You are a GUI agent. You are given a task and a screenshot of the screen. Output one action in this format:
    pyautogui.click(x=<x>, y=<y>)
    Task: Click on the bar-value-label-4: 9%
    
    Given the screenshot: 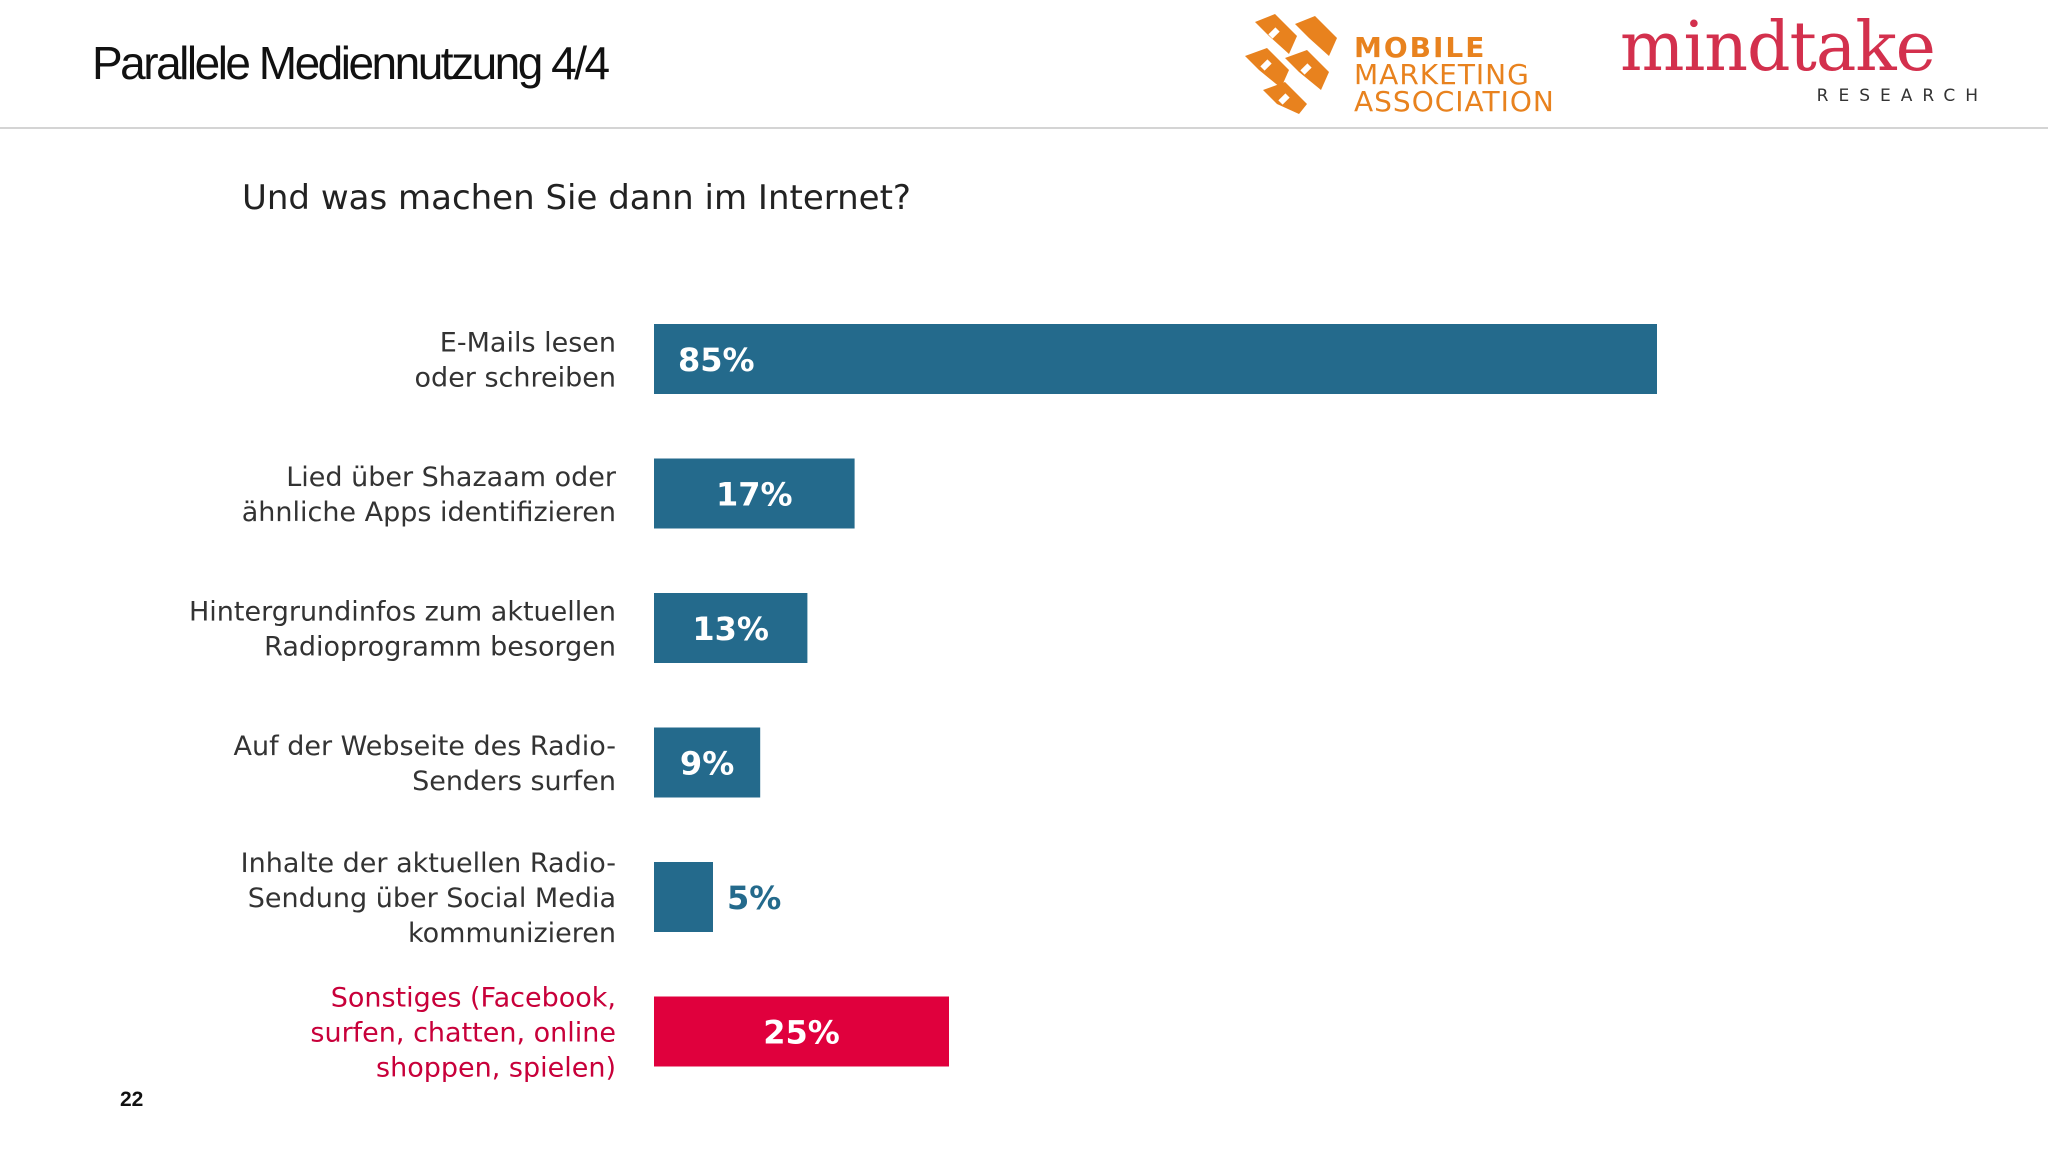 What is the action you would take?
    pyautogui.click(x=707, y=764)
    